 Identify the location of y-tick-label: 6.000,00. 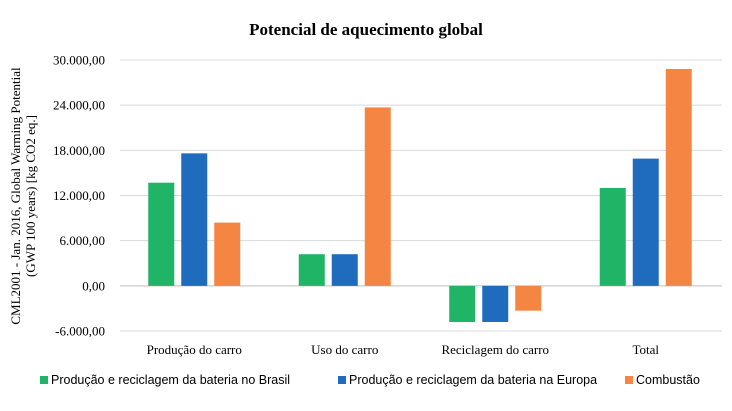
(83, 240).